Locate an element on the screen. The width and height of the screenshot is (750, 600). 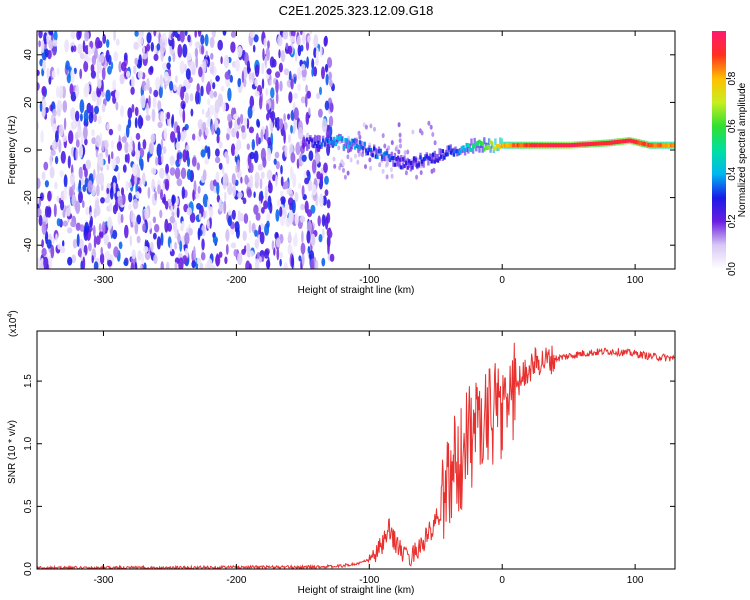
spectrogram-y-label: Frequency (Hz) is located at coordinates (12, 150).